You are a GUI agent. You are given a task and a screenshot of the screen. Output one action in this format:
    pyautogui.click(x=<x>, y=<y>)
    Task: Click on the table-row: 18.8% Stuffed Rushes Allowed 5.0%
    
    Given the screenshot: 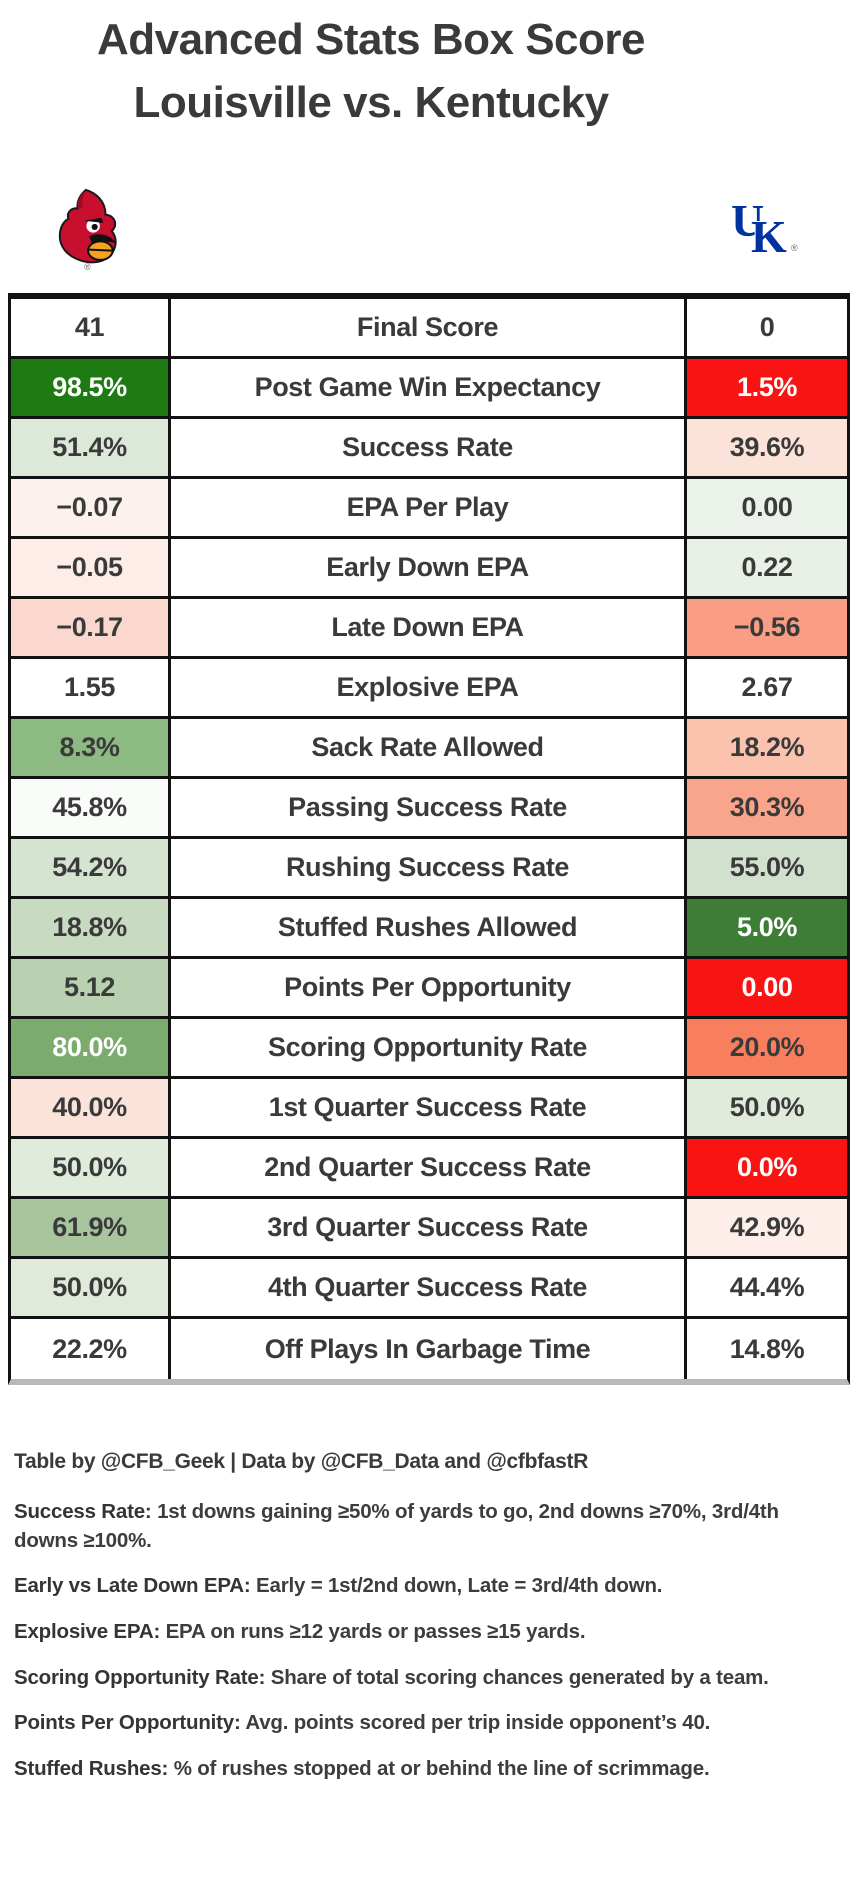 What is the action you would take?
    pyautogui.click(x=429, y=929)
    